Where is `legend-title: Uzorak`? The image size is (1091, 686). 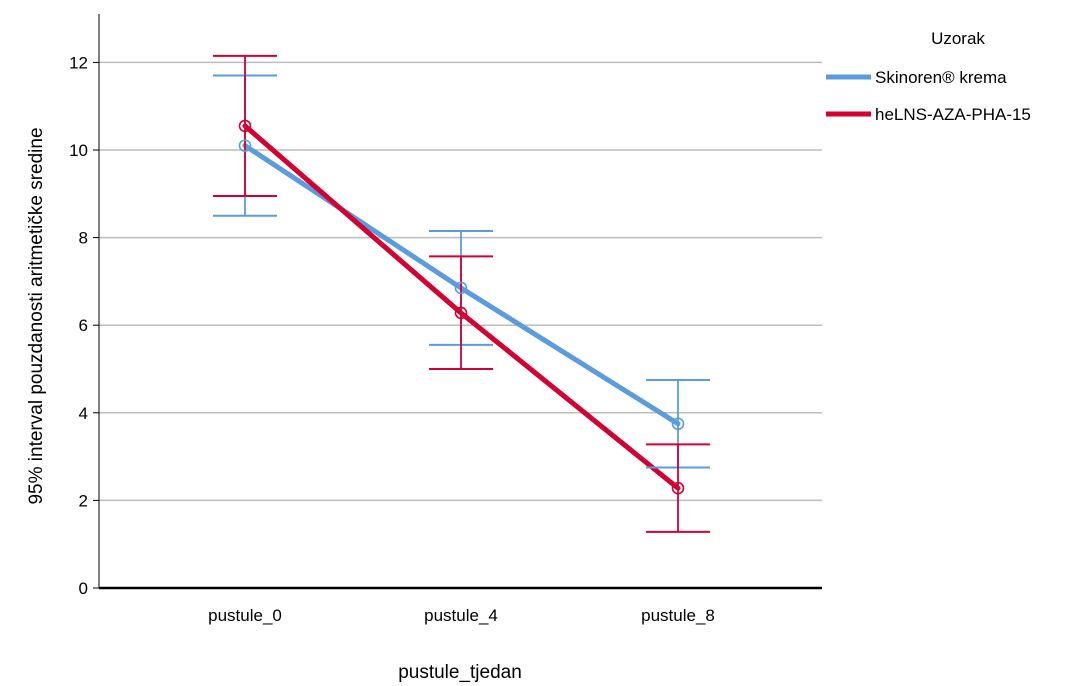
legend-title: Uzorak is located at coordinates (958, 38).